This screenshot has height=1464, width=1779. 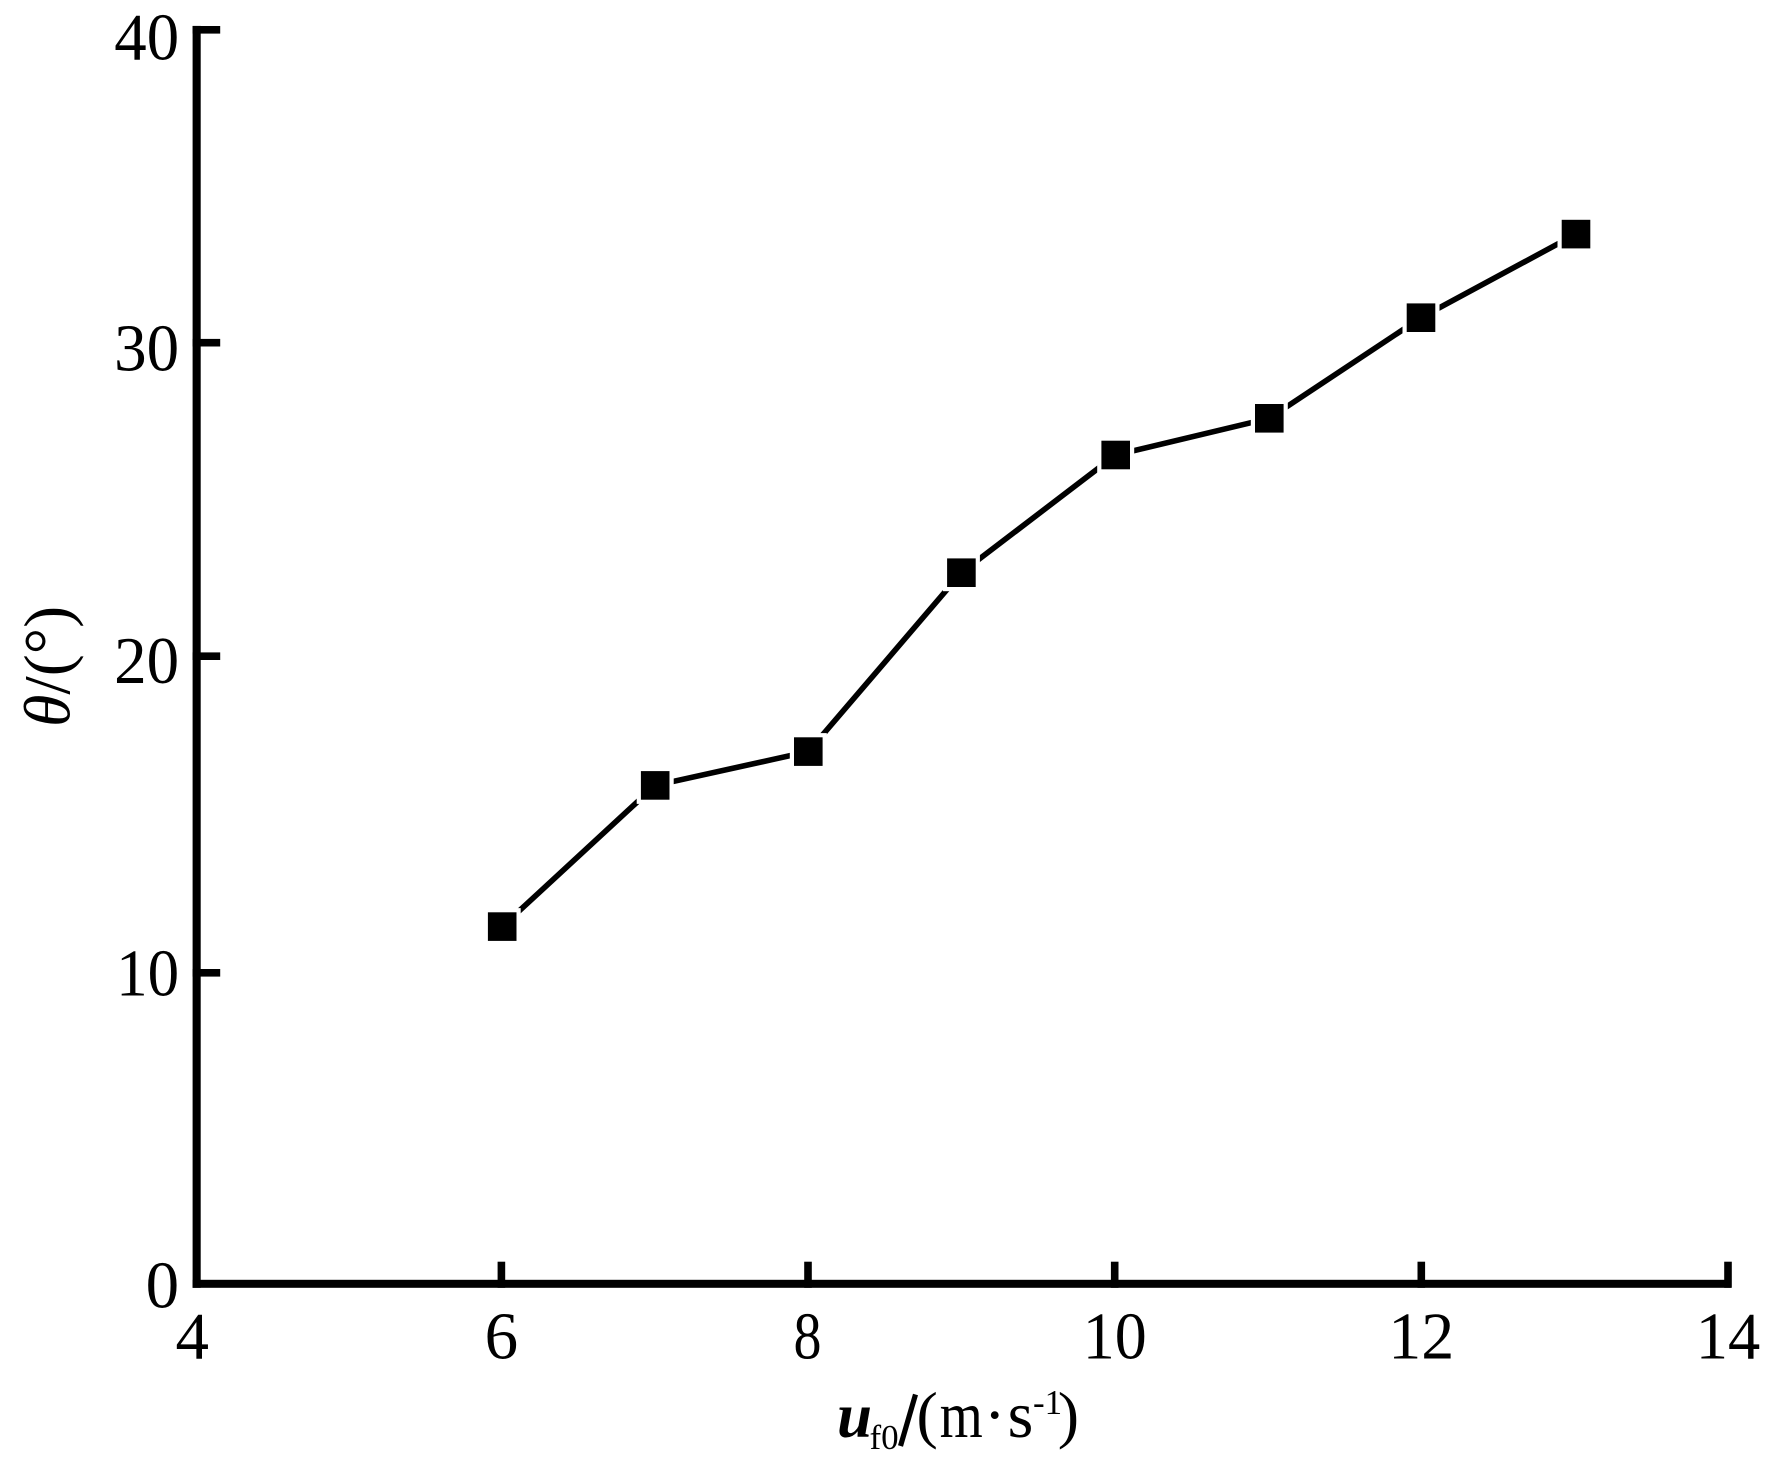 What do you see at coordinates (47, 666) in the screenshot?
I see `svg-text: θ/(°)` at bounding box center [47, 666].